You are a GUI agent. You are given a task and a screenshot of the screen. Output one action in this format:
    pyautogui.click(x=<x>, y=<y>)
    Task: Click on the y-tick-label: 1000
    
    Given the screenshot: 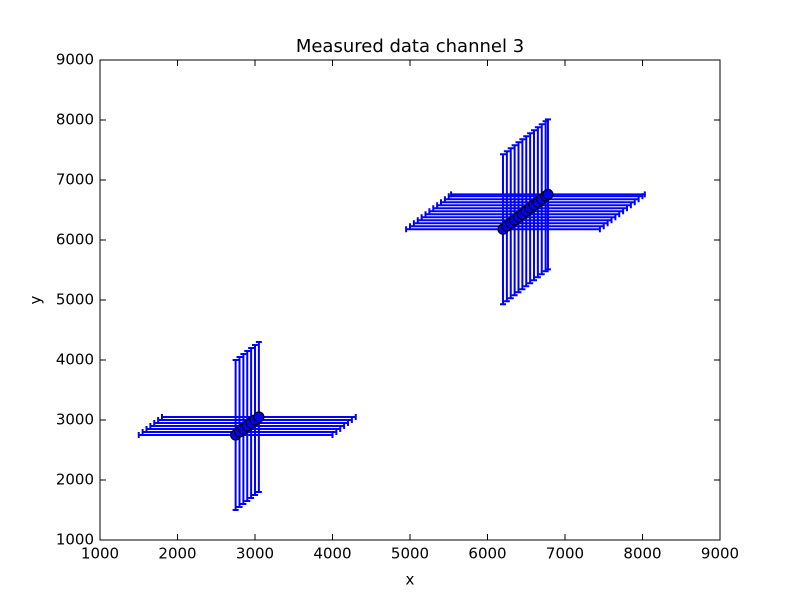 What is the action you would take?
    pyautogui.click(x=75, y=540)
    